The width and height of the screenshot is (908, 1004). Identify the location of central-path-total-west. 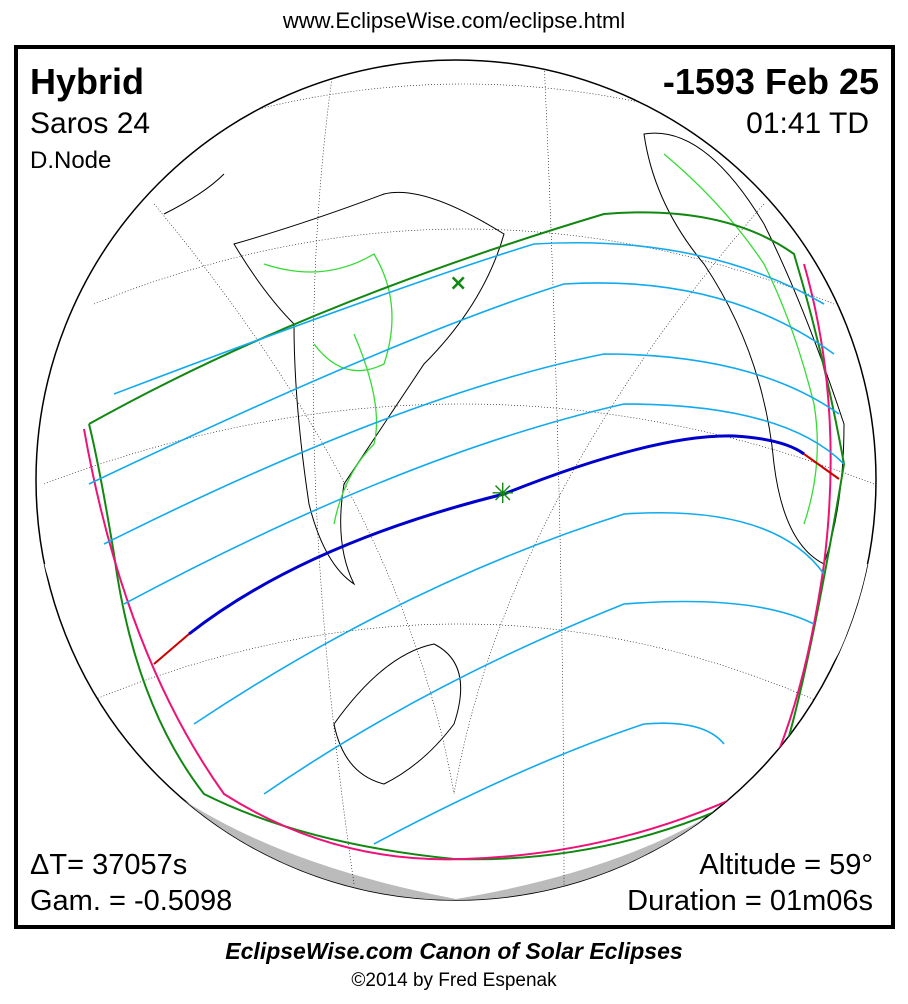
(171, 649).